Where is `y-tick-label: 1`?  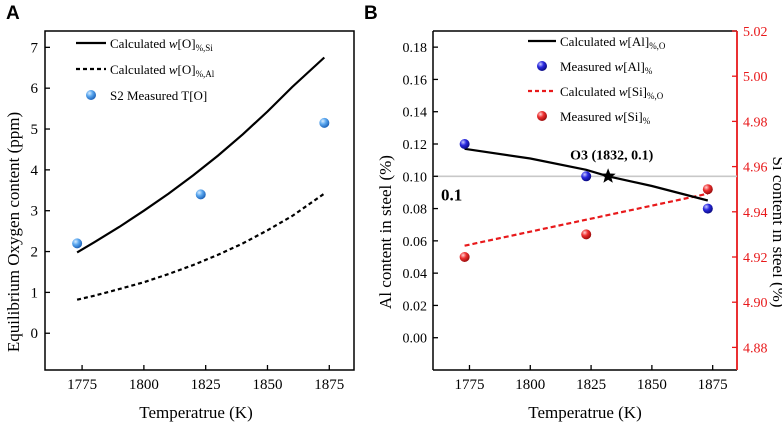
y-tick-label: 1 is located at coordinates (35, 293).